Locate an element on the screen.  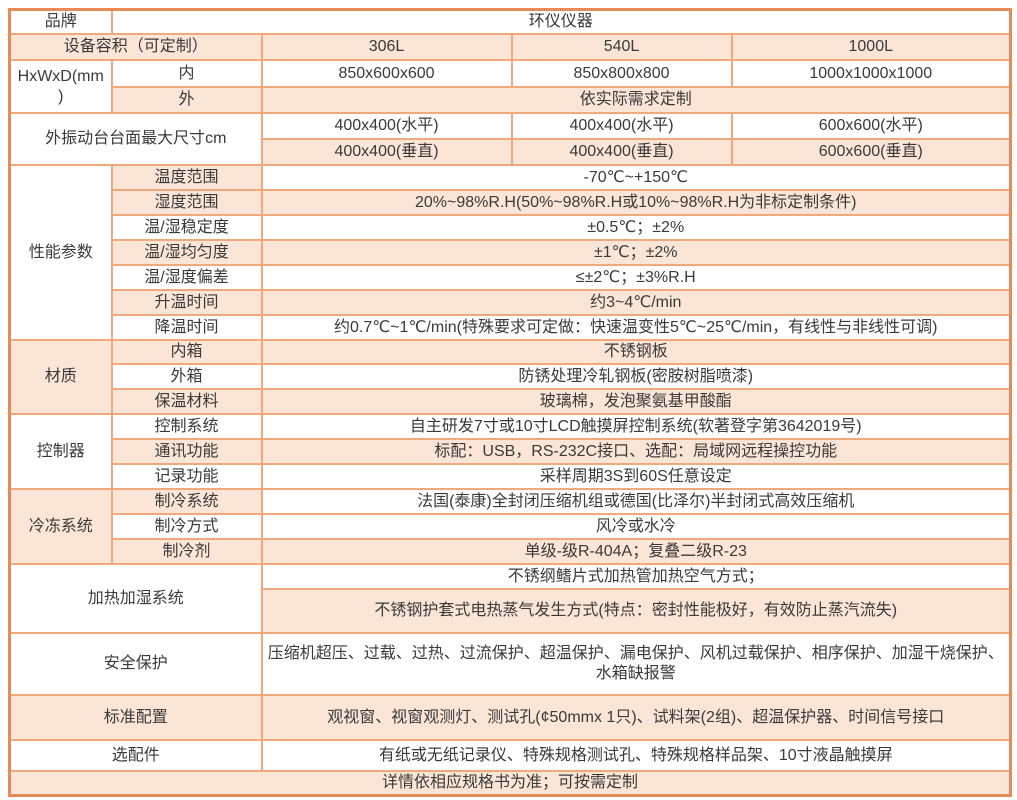
table-row: 温/湿稳定度 ±0.5℃；±2% is located at coordinates (511, 227).